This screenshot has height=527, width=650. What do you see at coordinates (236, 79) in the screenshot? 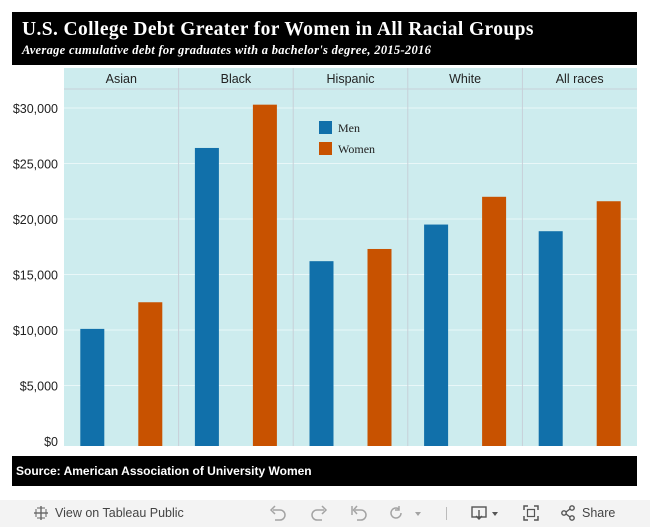
I see `category-label: Black` at bounding box center [236, 79].